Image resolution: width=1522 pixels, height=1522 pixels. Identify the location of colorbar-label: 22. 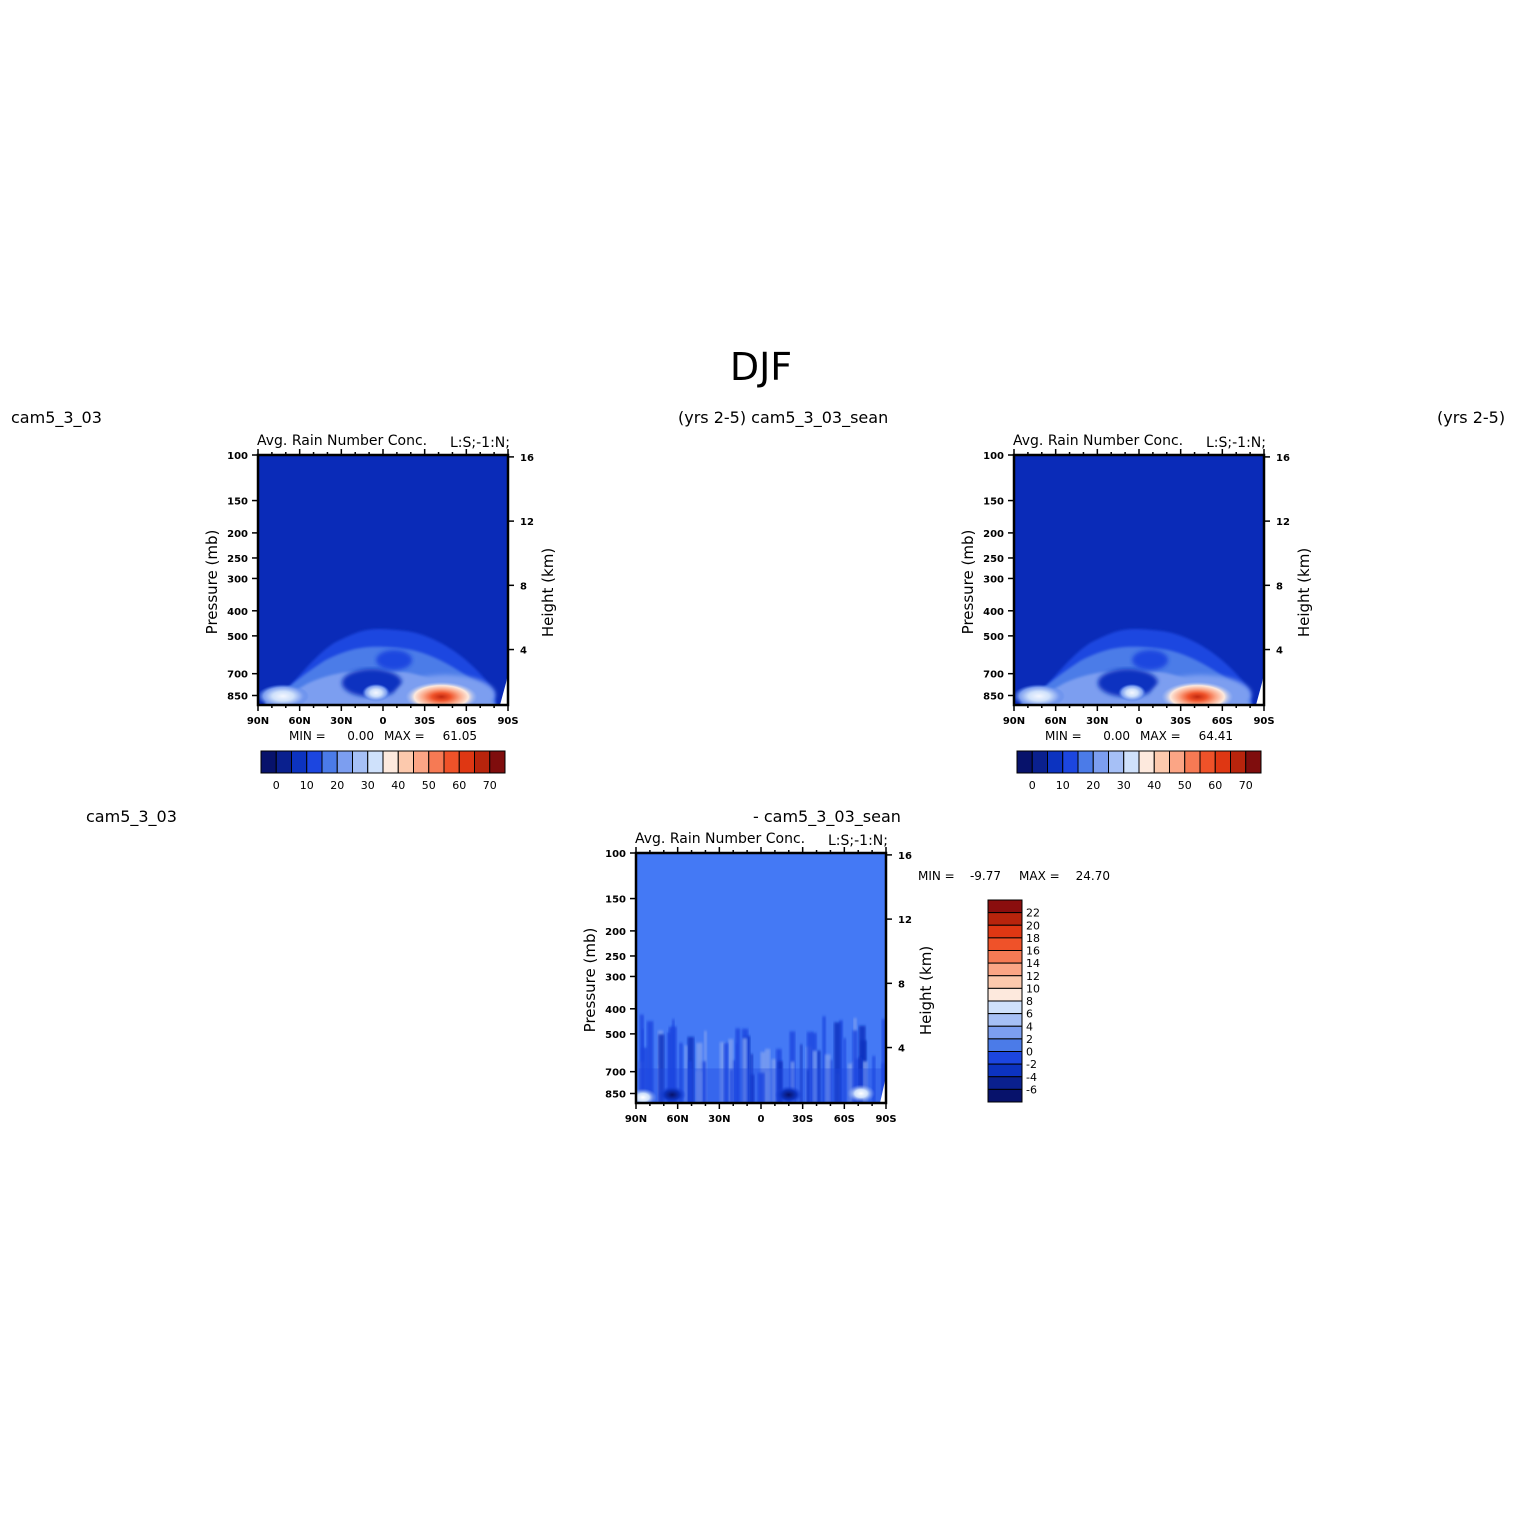
(1033, 913).